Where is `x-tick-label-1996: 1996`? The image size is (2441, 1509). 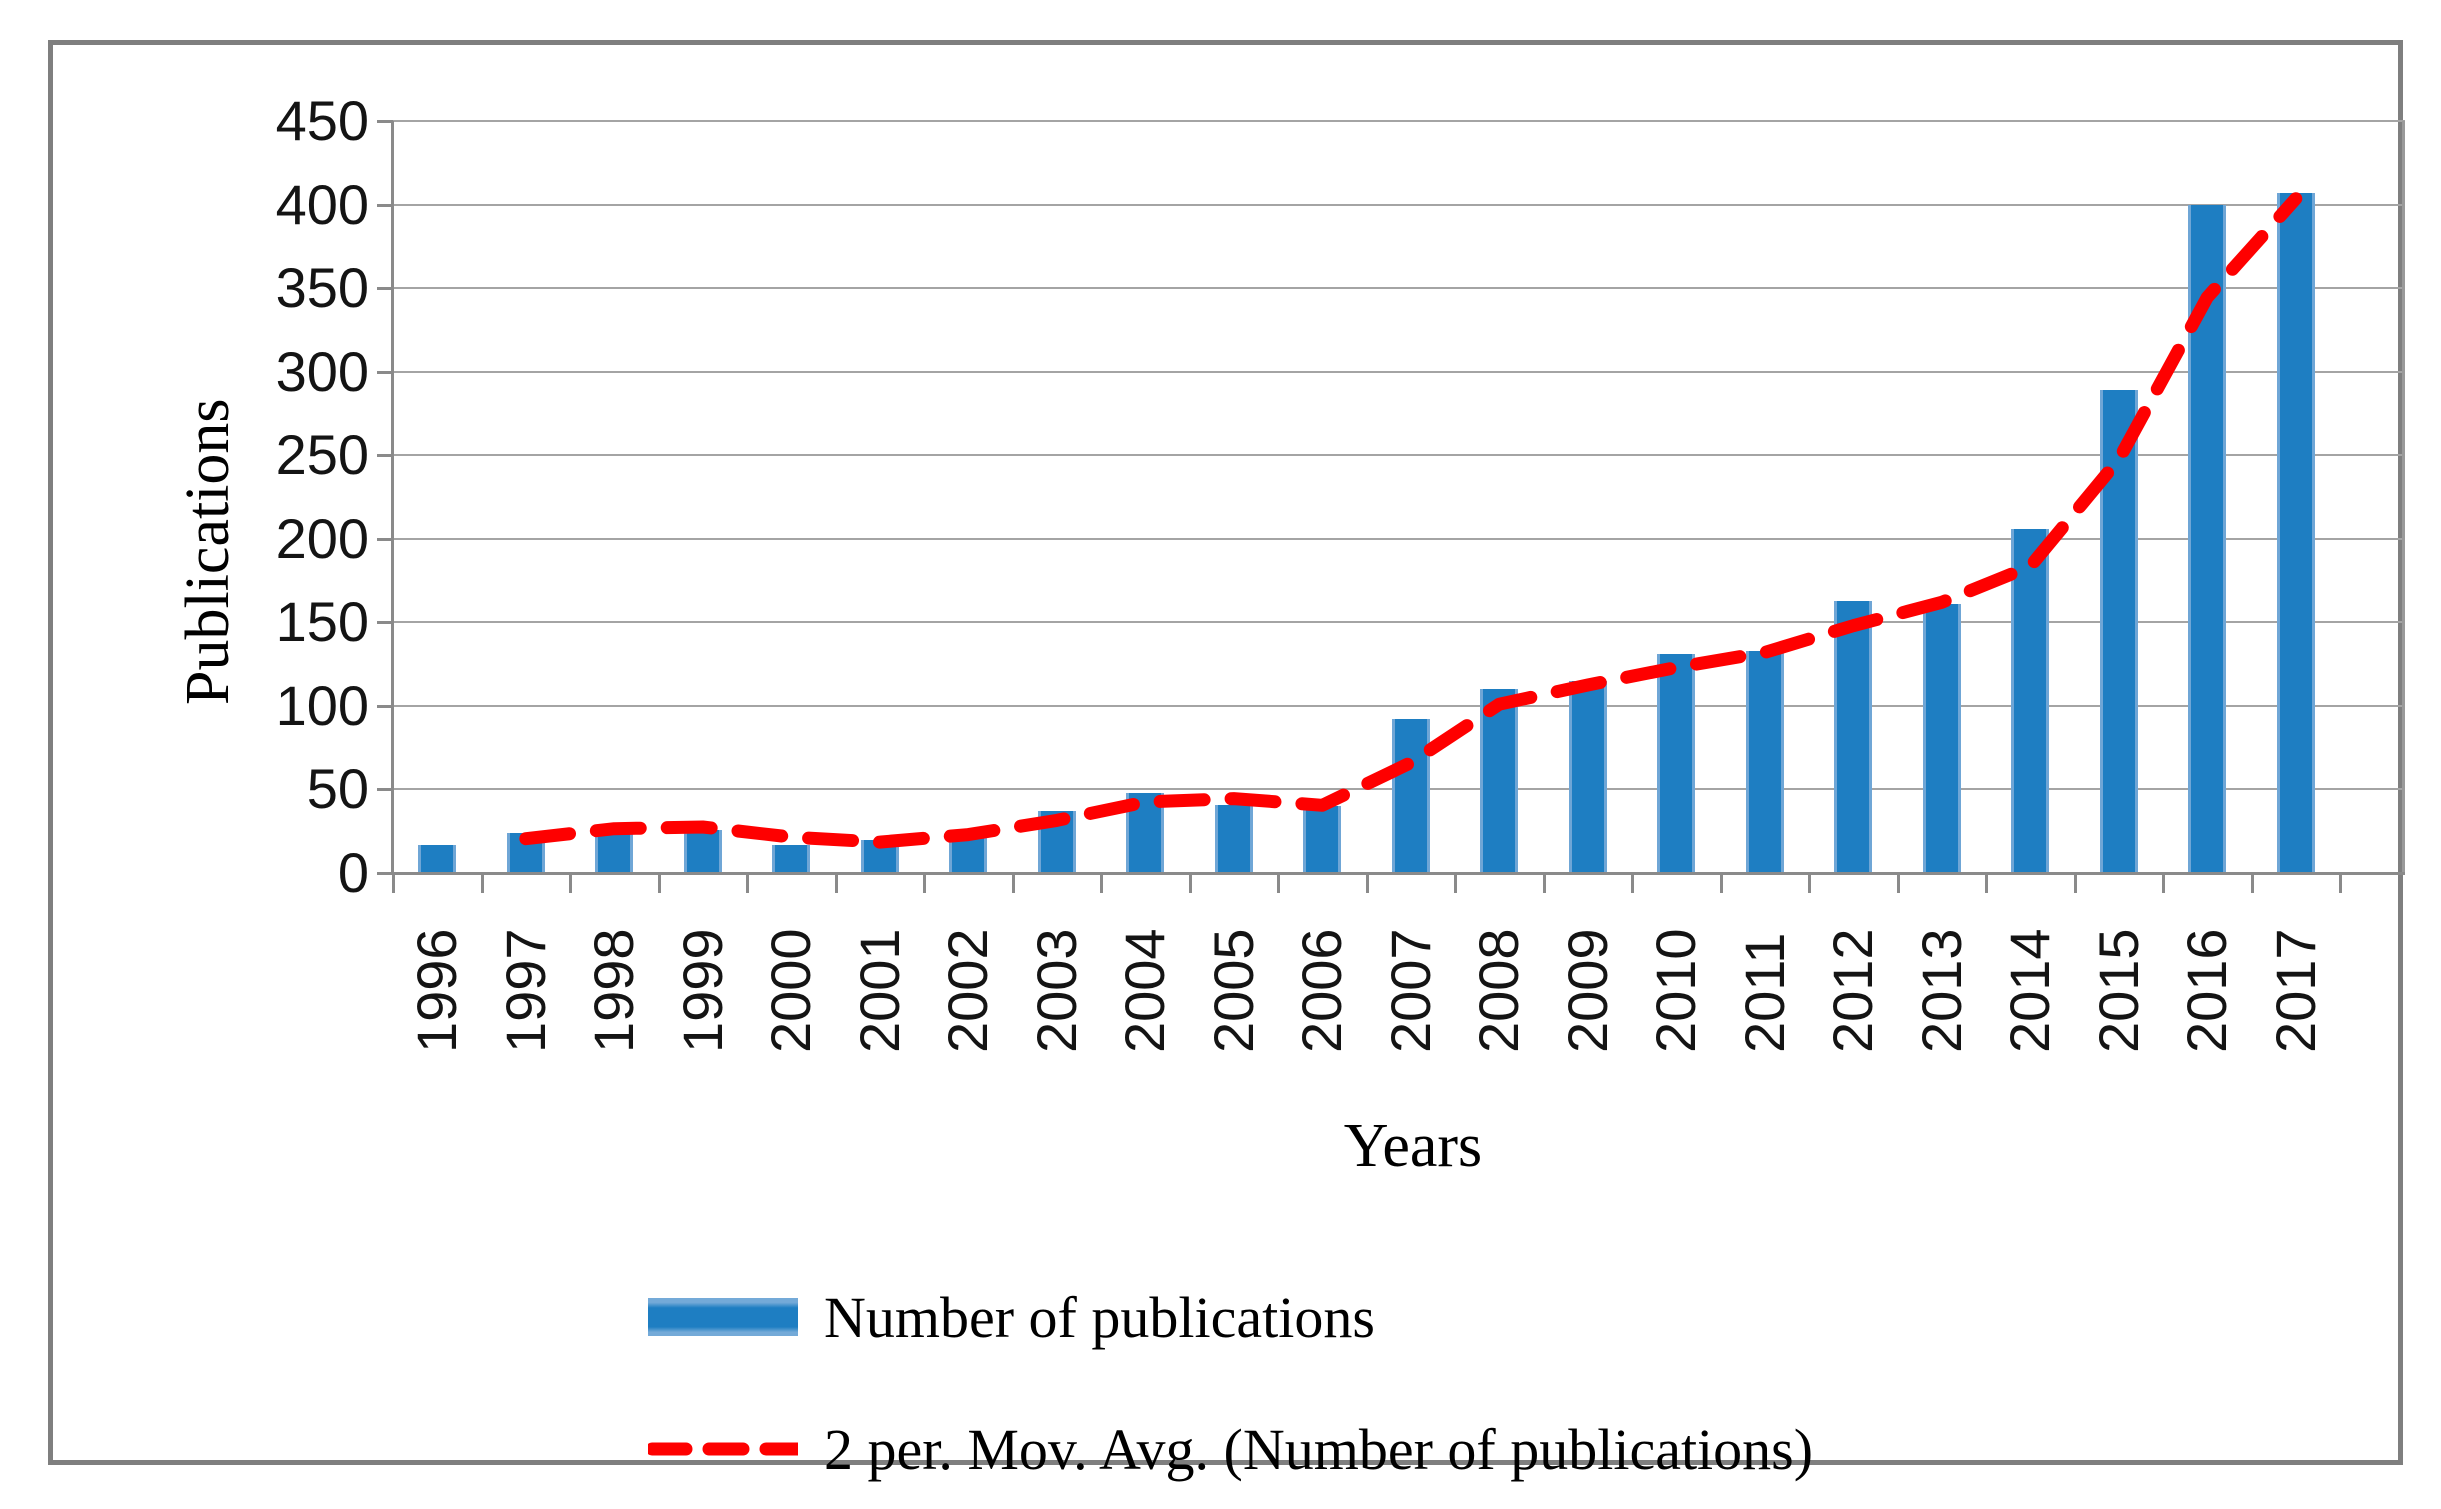
x-tick-label-1996: 1996 is located at coordinates (437, 990).